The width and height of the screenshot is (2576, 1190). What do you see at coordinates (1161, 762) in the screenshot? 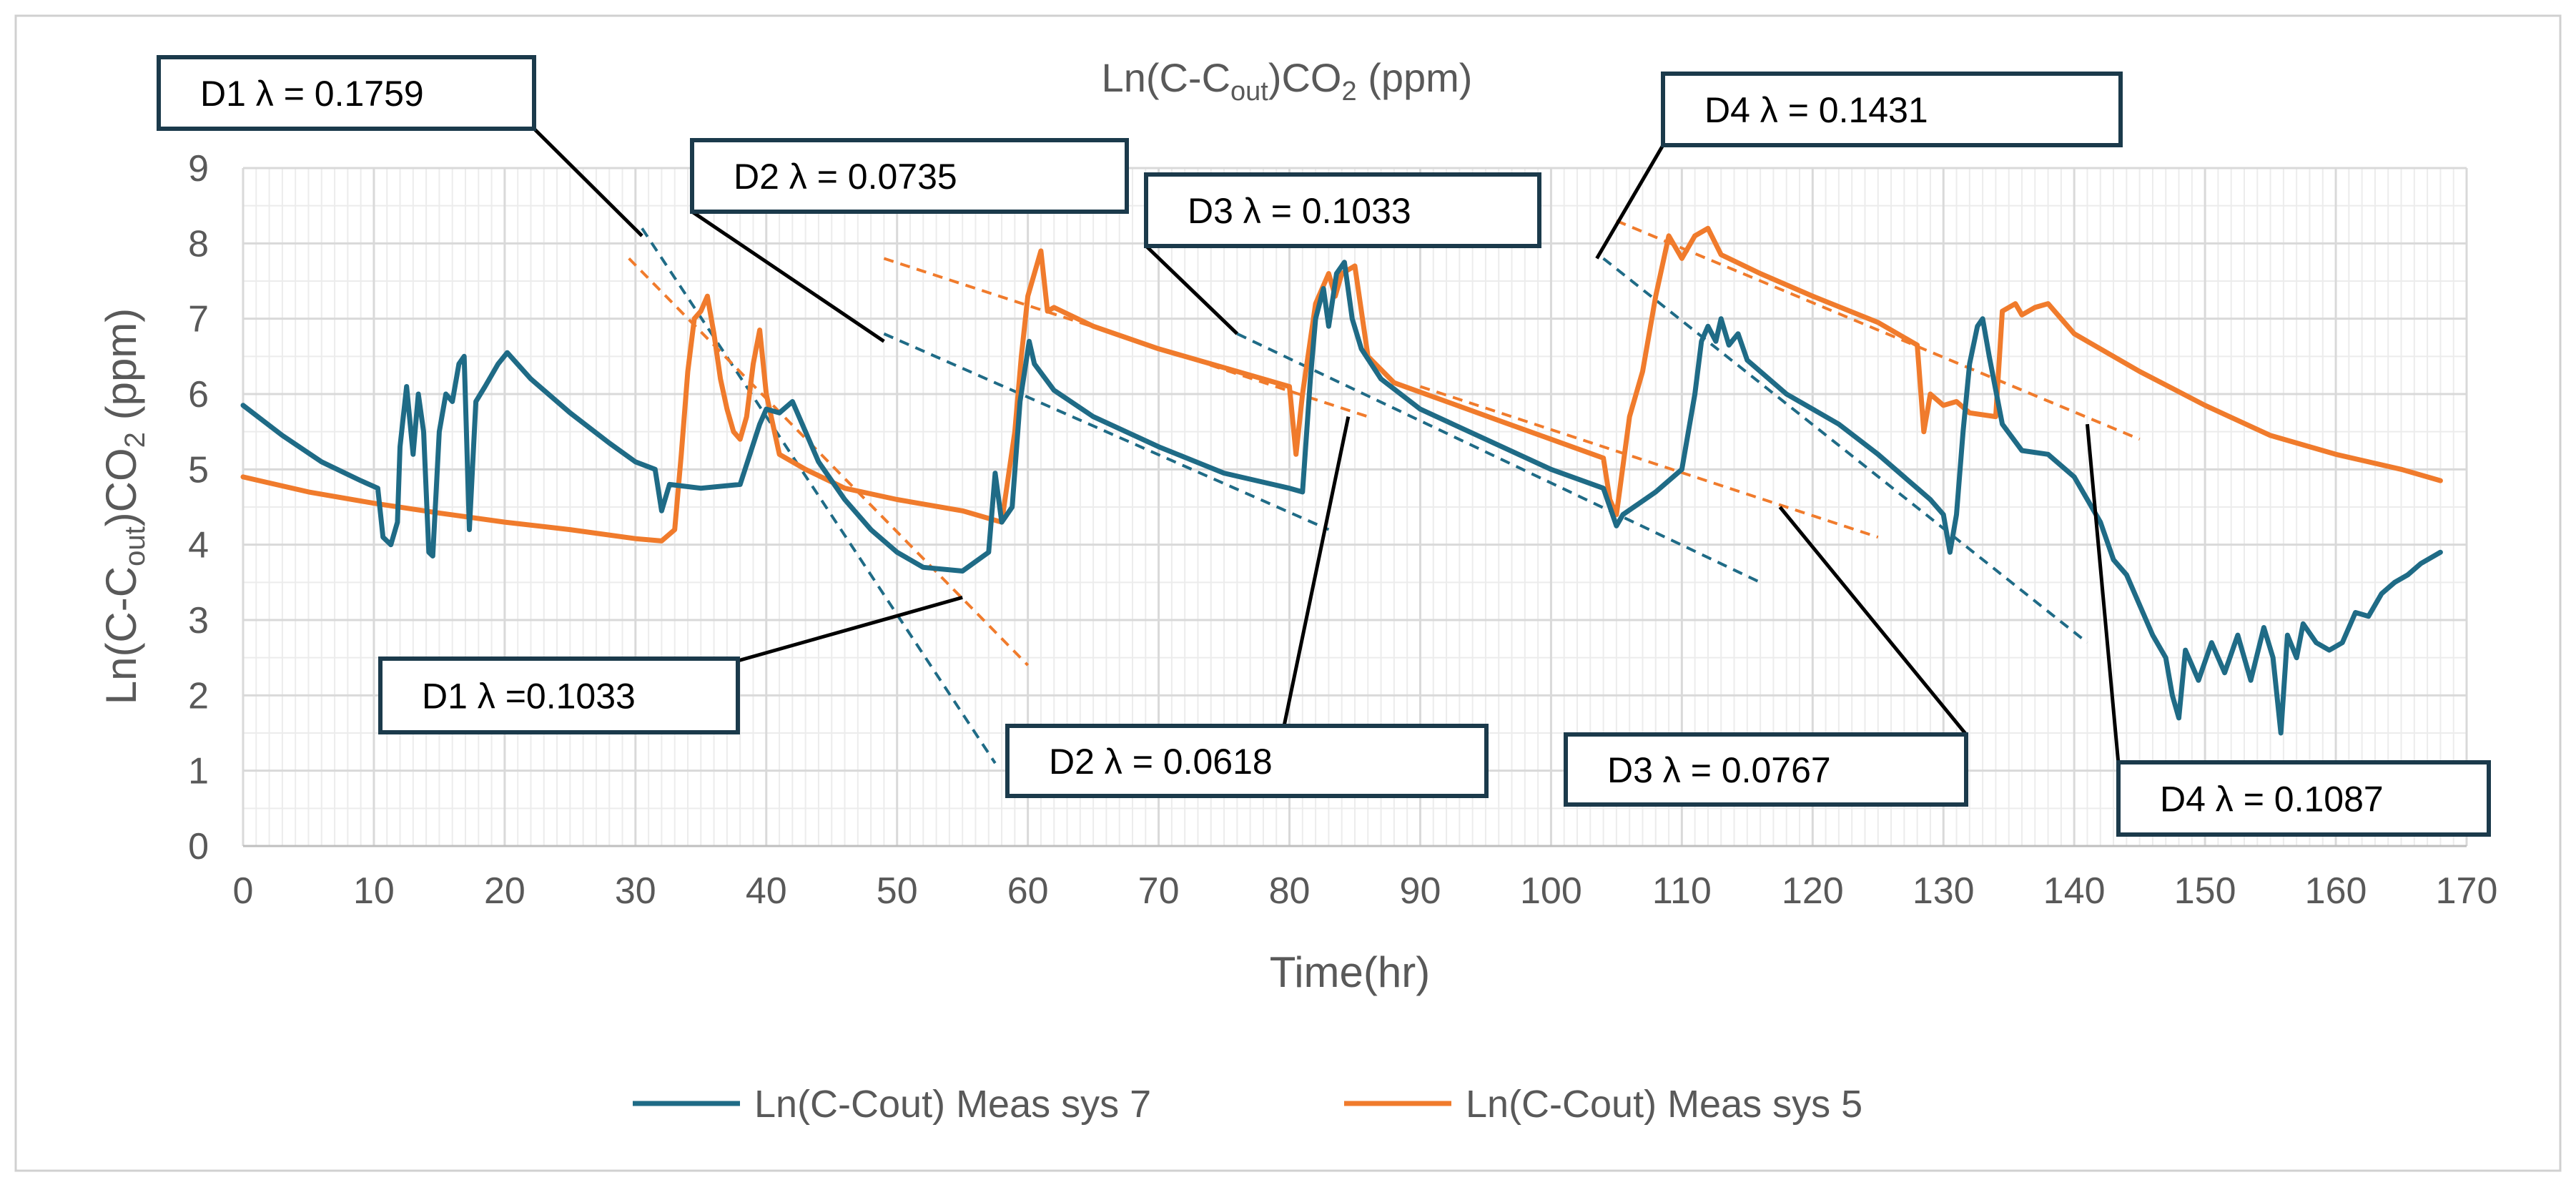
I see `callout-label: D2 λ = 0.0618` at bounding box center [1161, 762].